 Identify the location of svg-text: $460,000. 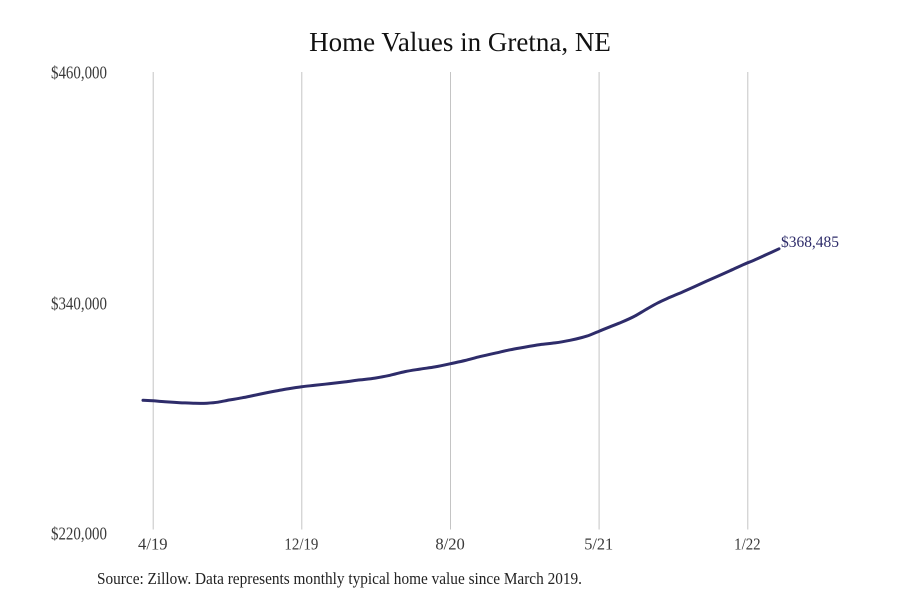
(79, 73).